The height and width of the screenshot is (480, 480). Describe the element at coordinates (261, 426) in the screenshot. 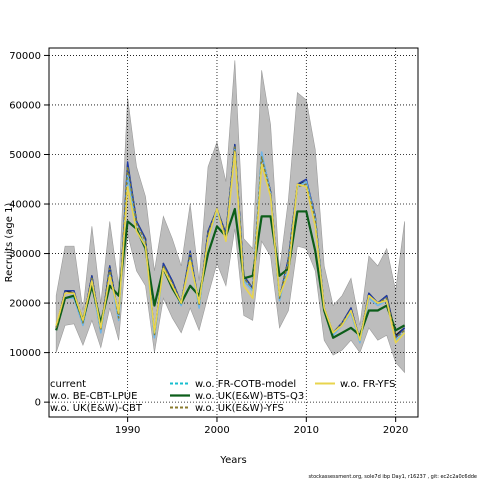

I see `x-axis: 1990 2000 2010 2020` at that location.